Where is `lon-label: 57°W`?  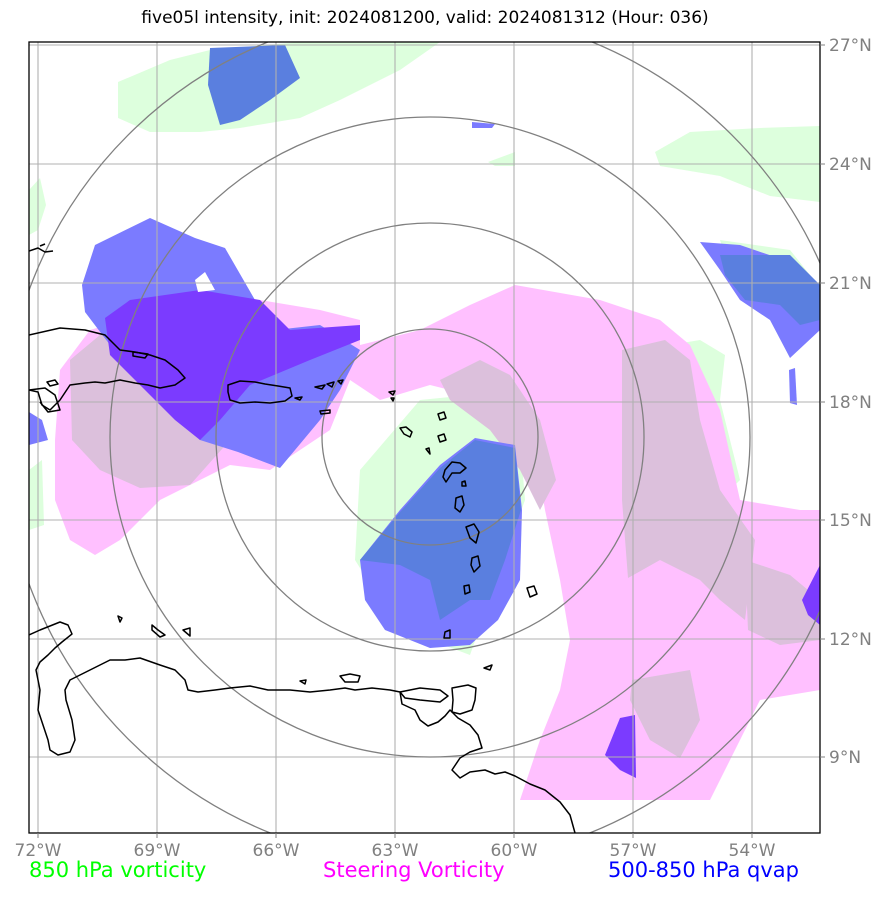
lon-label: 57°W is located at coordinates (633, 851).